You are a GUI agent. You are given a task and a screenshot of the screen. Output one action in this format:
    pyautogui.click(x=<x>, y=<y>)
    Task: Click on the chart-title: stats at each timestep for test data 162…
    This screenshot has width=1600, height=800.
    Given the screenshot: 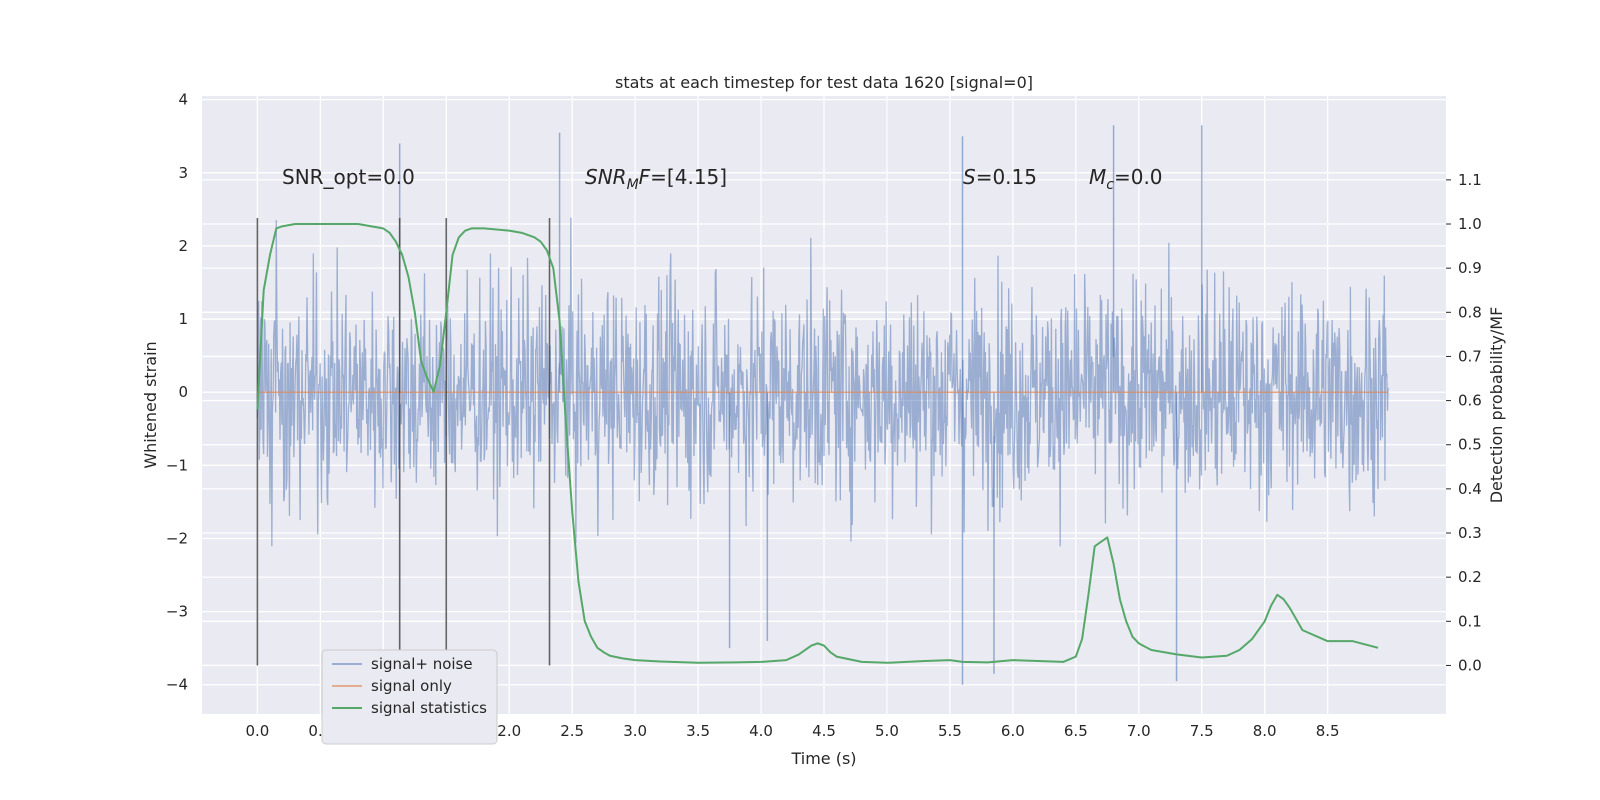 What is the action you would take?
    pyautogui.click(x=824, y=82)
    